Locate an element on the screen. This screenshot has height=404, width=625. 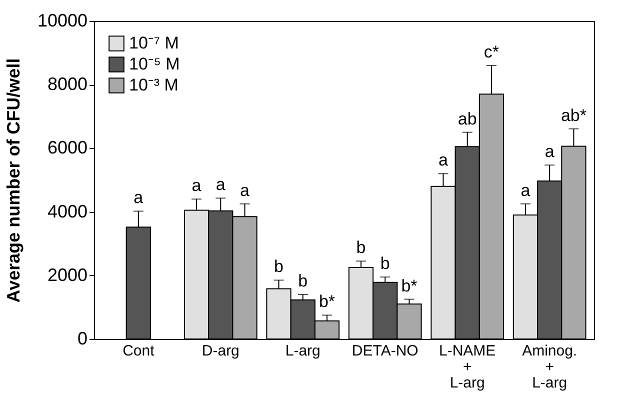
legend-label: 10⁻³ M is located at coordinates (153, 85).